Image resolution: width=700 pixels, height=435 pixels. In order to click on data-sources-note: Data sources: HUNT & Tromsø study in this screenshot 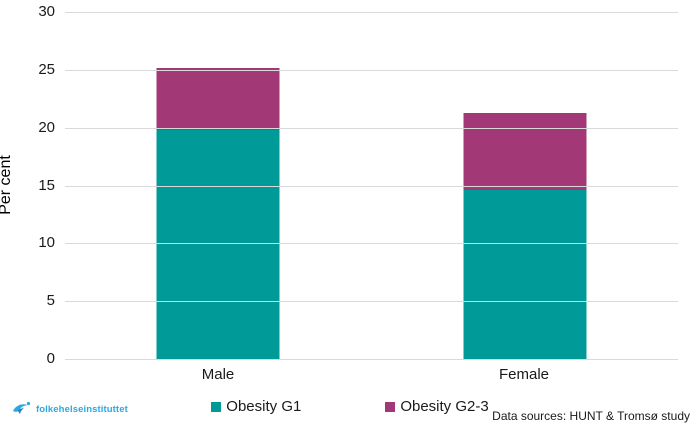, I will do `click(591, 416)`.